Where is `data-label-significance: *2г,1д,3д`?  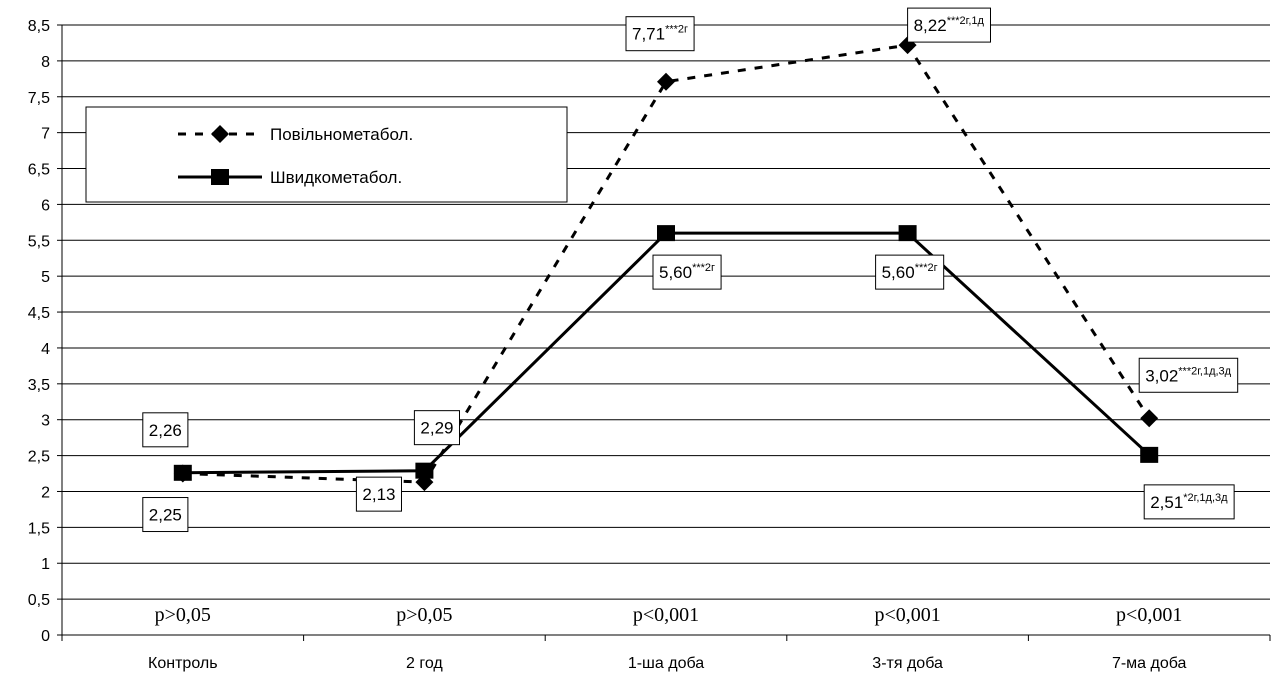 data-label-significance: *2г,1д,3д is located at coordinates (1205, 498).